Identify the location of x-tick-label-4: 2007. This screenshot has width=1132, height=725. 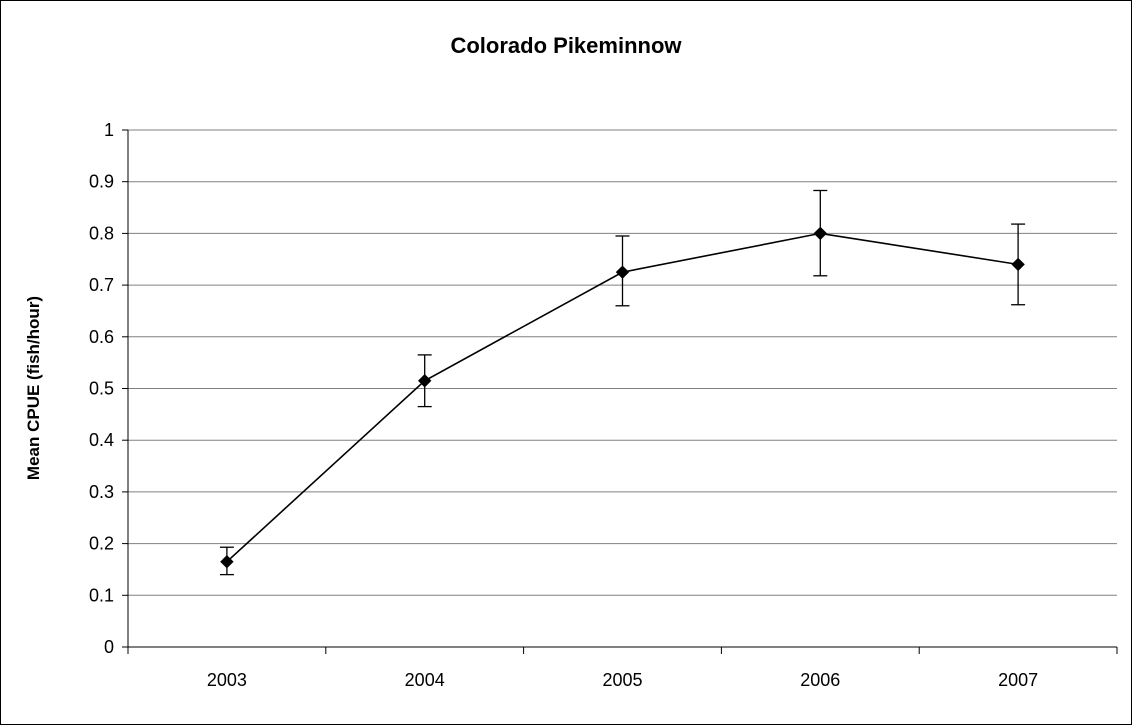
(1018, 680).